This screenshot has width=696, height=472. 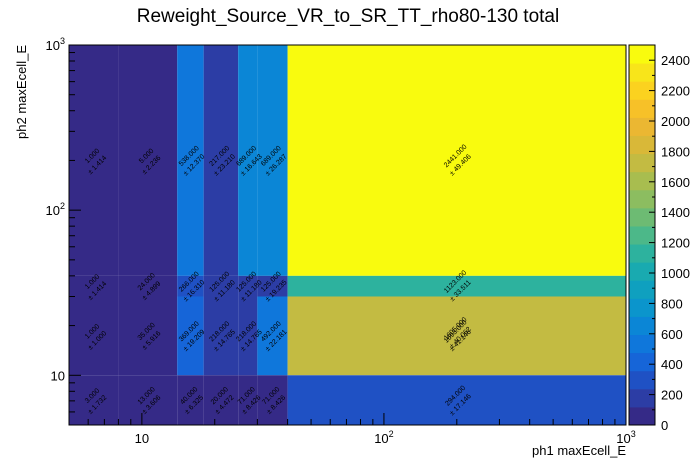 I want to click on x-tick-label: 102, so click(x=383, y=437).